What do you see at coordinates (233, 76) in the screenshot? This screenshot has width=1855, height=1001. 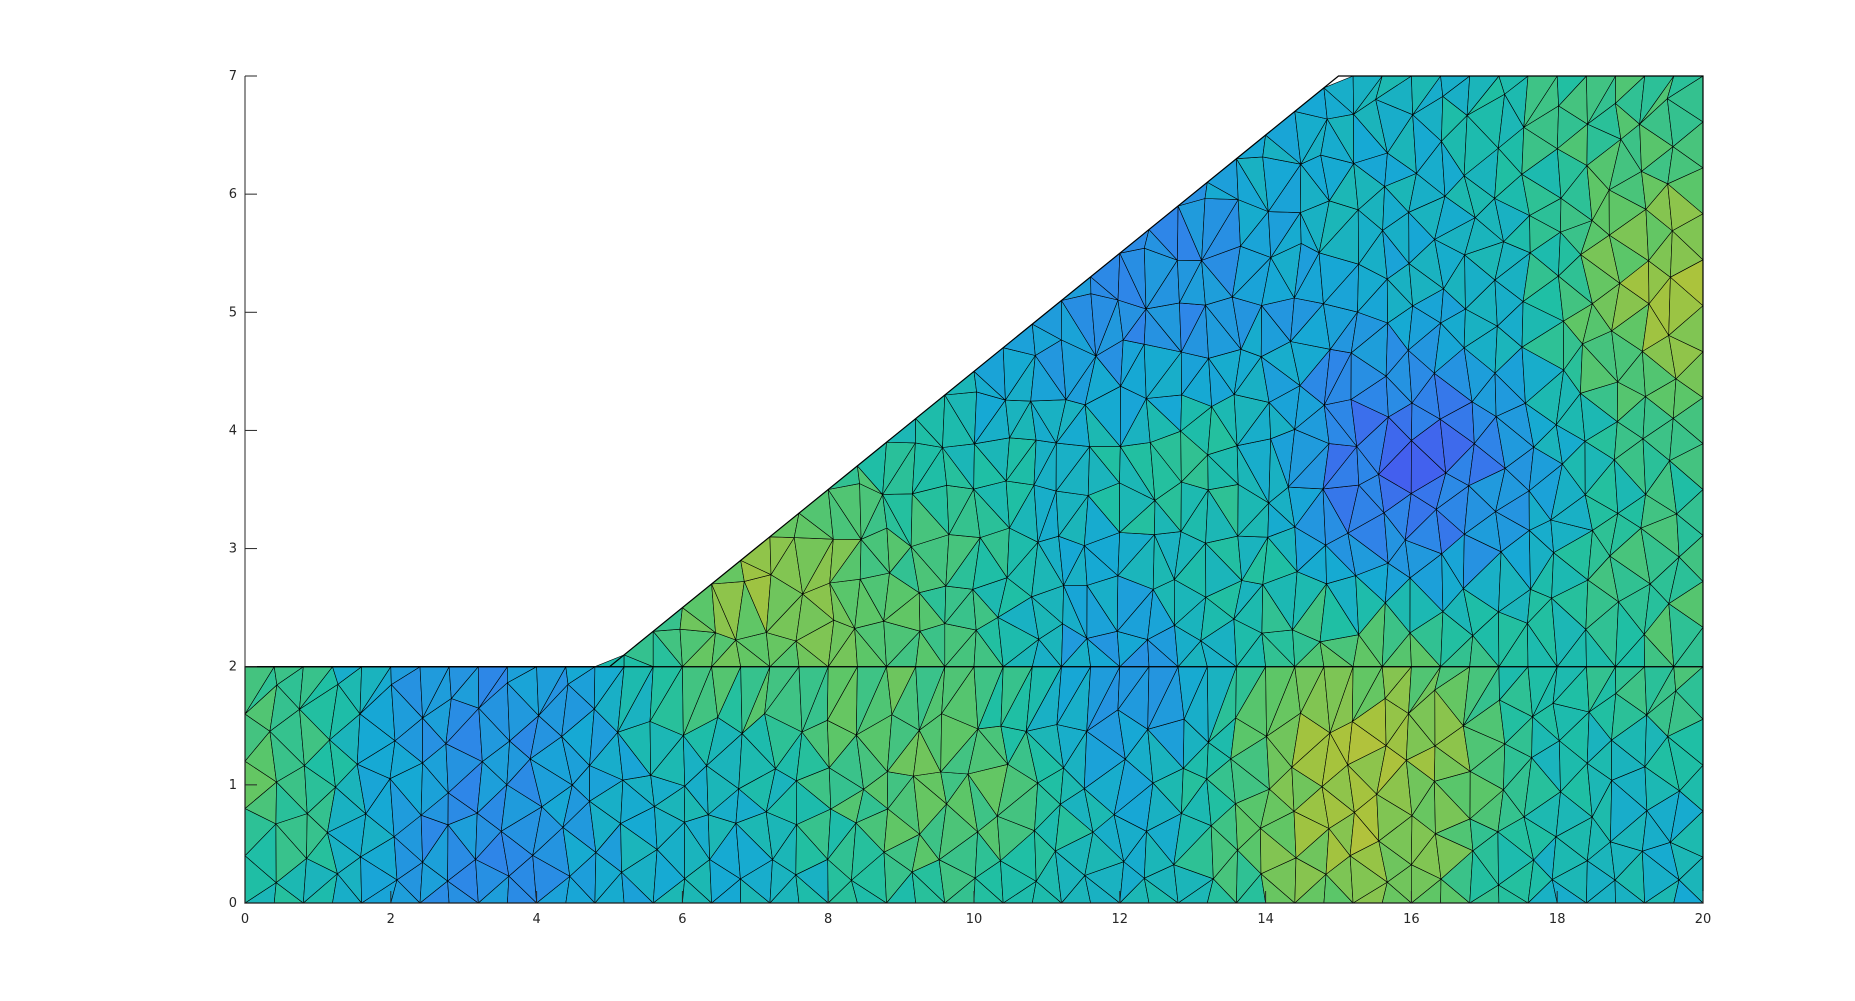 I see `y-tick-label: 7` at bounding box center [233, 76].